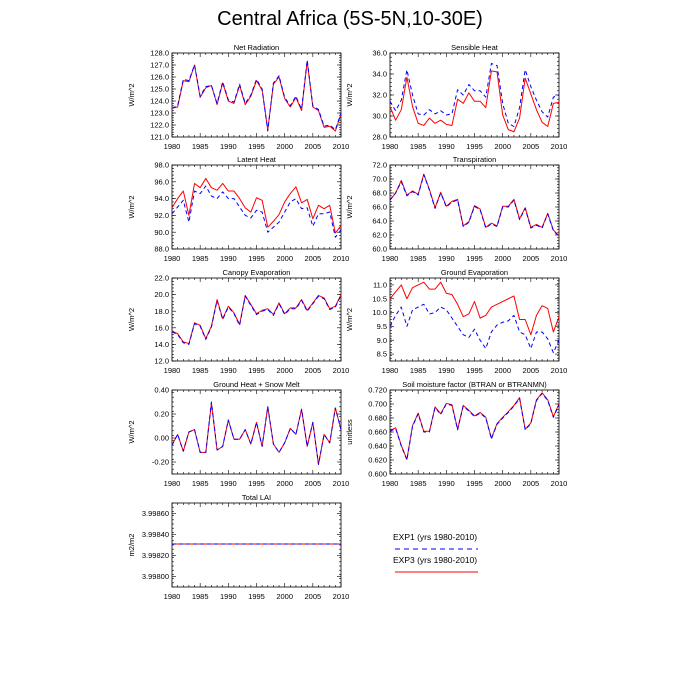 Image resolution: width=700 pixels, height=700 pixels. Describe the element at coordinates (435, 560) in the screenshot. I see `legend-label: EXP3 (yrs 1980-2010)` at that location.